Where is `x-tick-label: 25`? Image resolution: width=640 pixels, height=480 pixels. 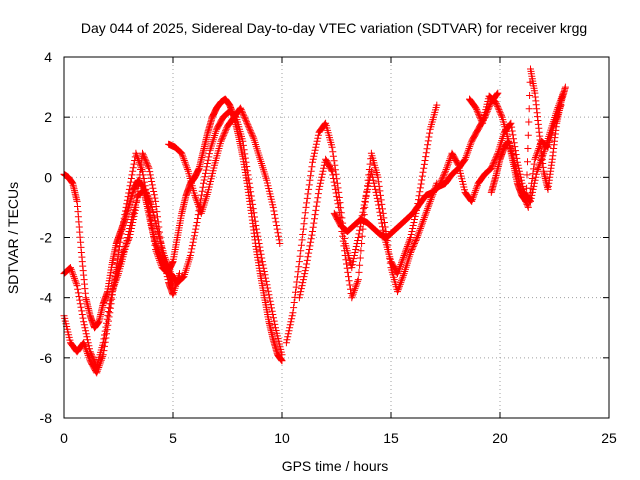 x-tick-label: 25 is located at coordinates (609, 438).